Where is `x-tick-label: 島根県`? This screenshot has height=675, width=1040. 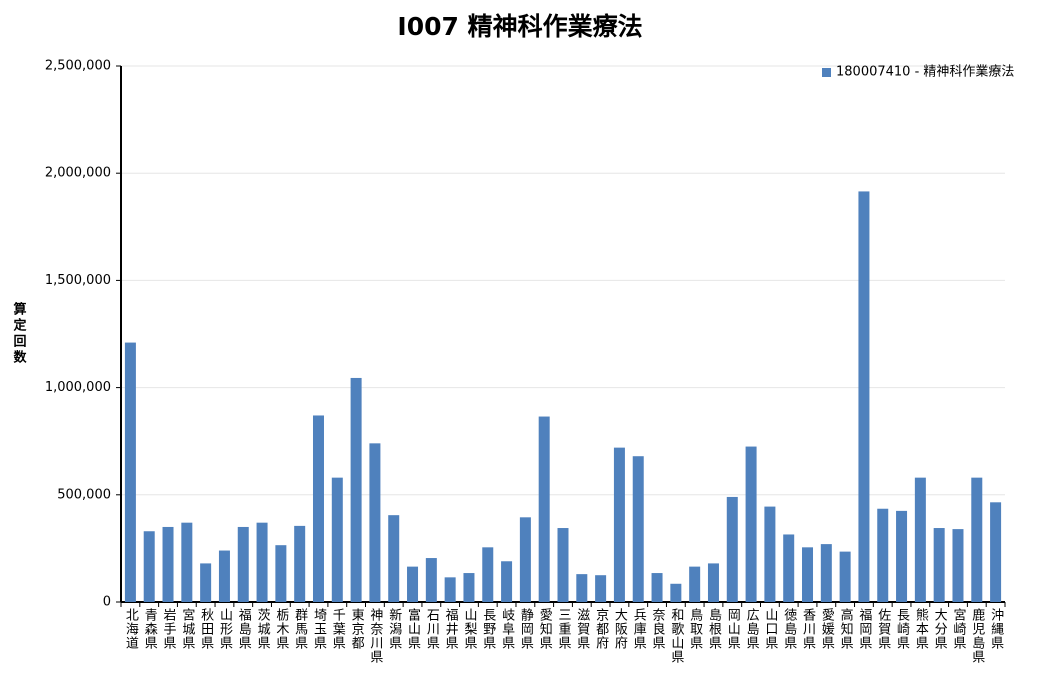
x-tick-label: 島根県 is located at coordinates (714, 629).